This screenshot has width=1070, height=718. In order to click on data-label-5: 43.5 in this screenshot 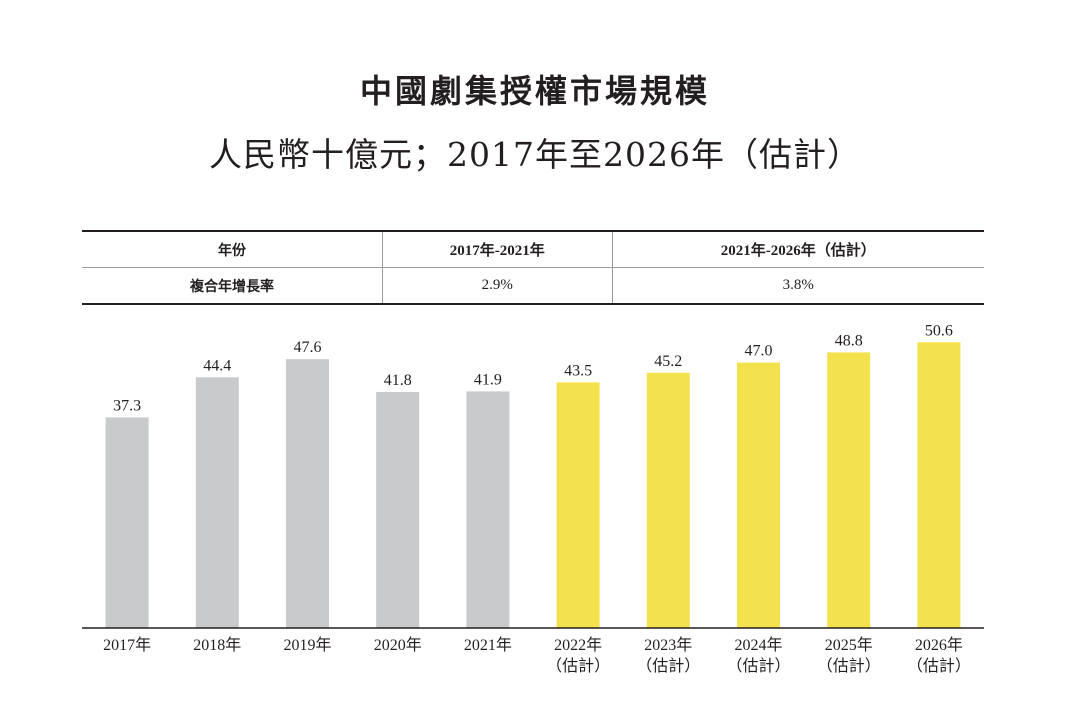, I will do `click(578, 370)`.